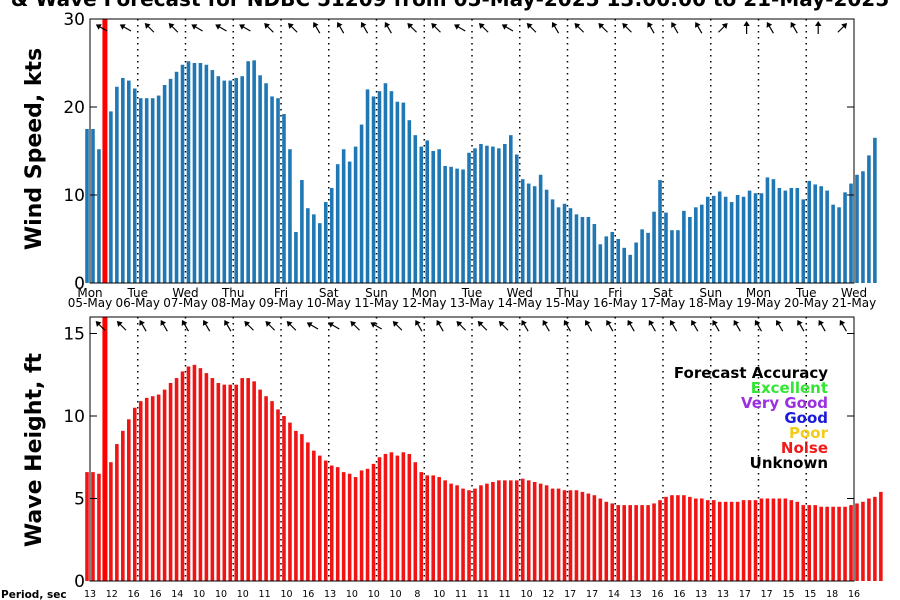 Image resolution: width=900 pixels, height=600 pixels. What do you see at coordinates (138, 293) in the screenshot?
I see `day-of-week-label: Tue` at bounding box center [138, 293].